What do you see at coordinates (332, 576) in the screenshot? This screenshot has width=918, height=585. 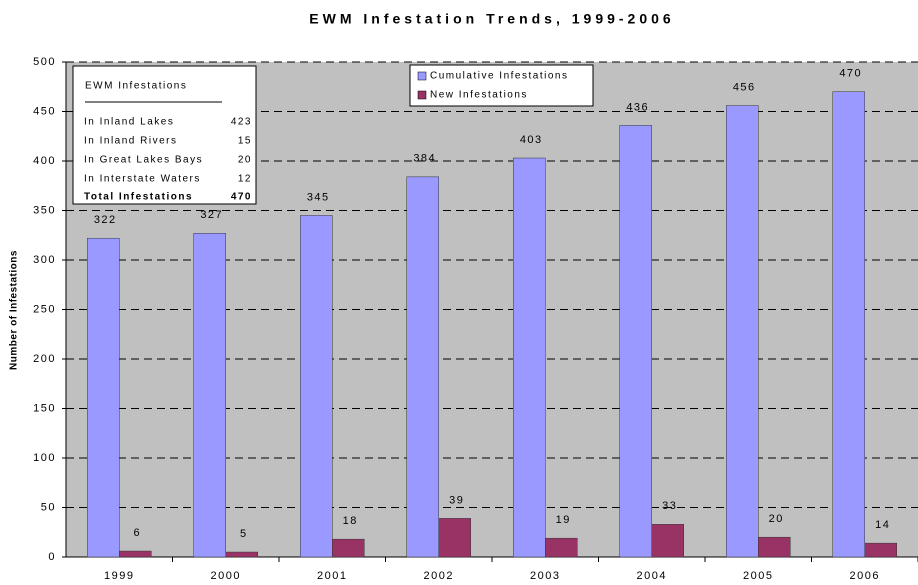 I see `x-tick-label: 2001` at bounding box center [332, 576].